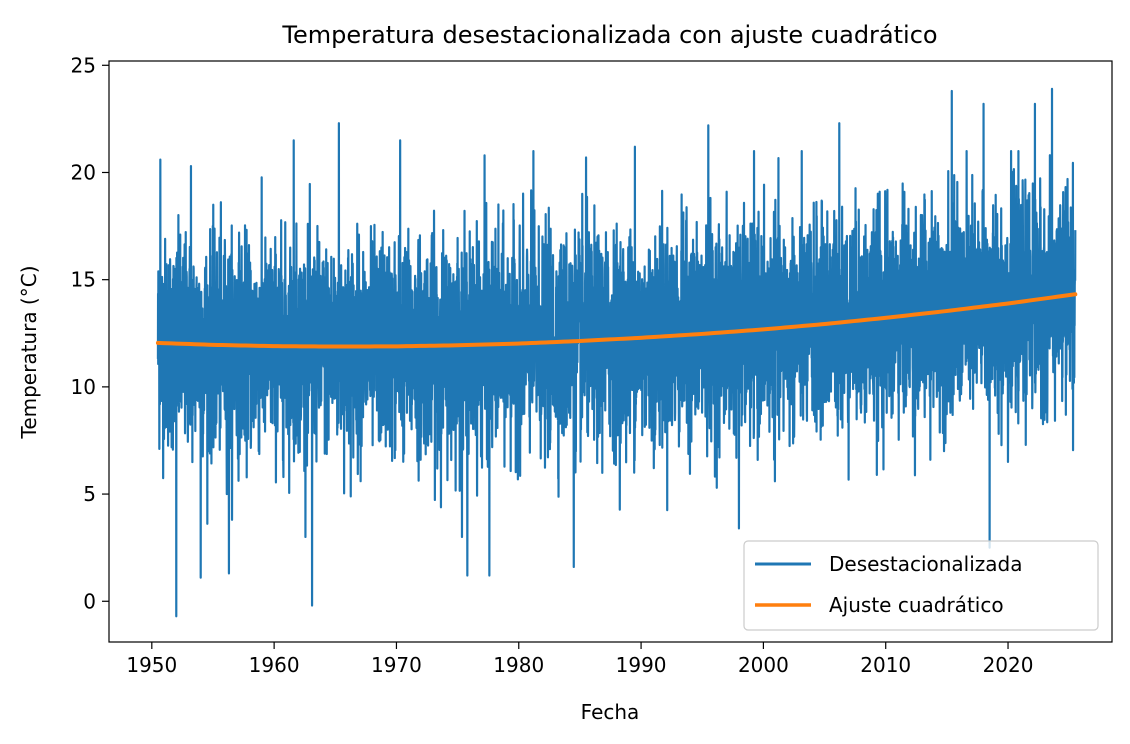 The height and width of the screenshot is (744, 1130). Describe the element at coordinates (1008, 665) in the screenshot. I see `x-tick-label: 2020` at that location.